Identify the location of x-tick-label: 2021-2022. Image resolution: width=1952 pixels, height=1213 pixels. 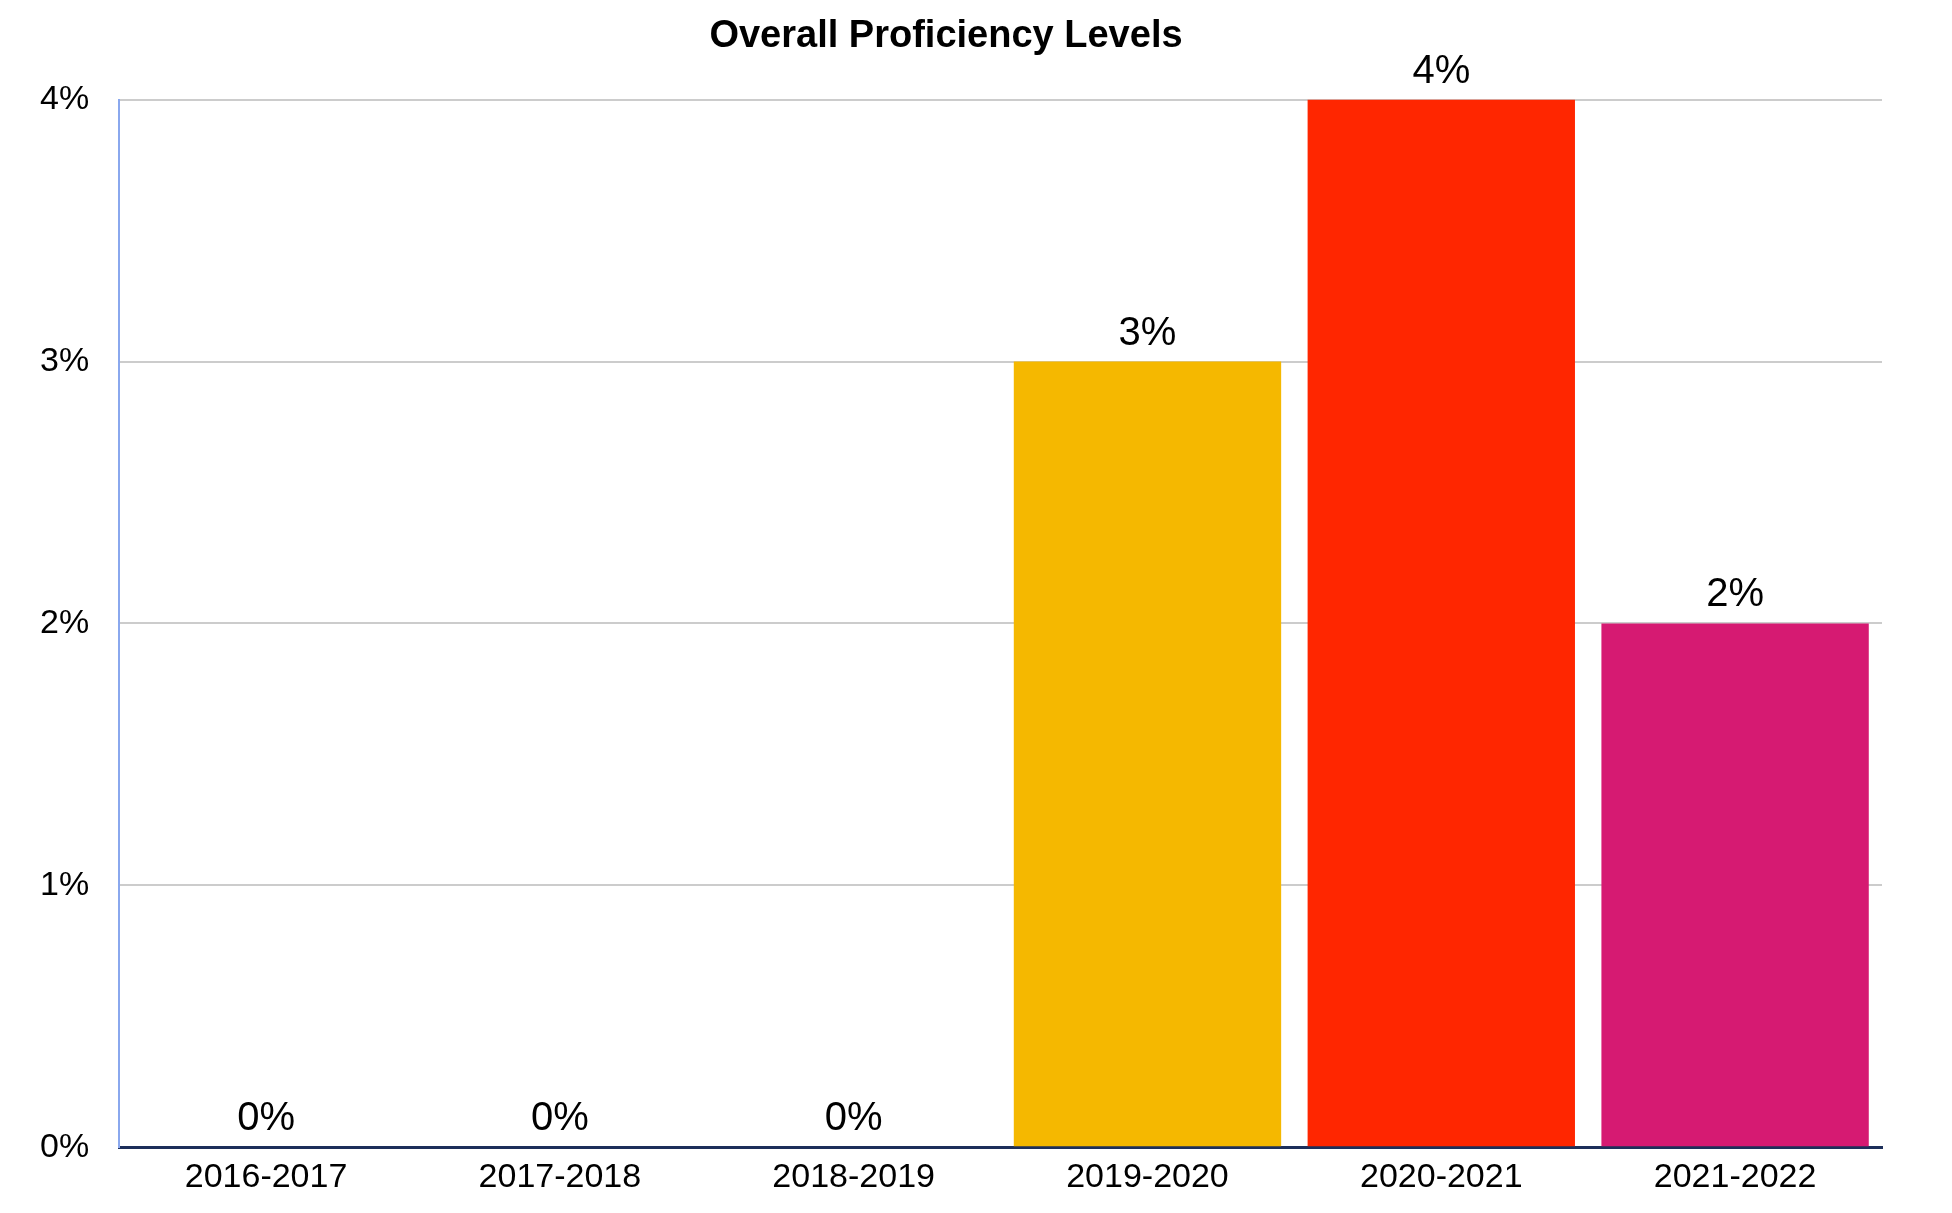
(1735, 1174).